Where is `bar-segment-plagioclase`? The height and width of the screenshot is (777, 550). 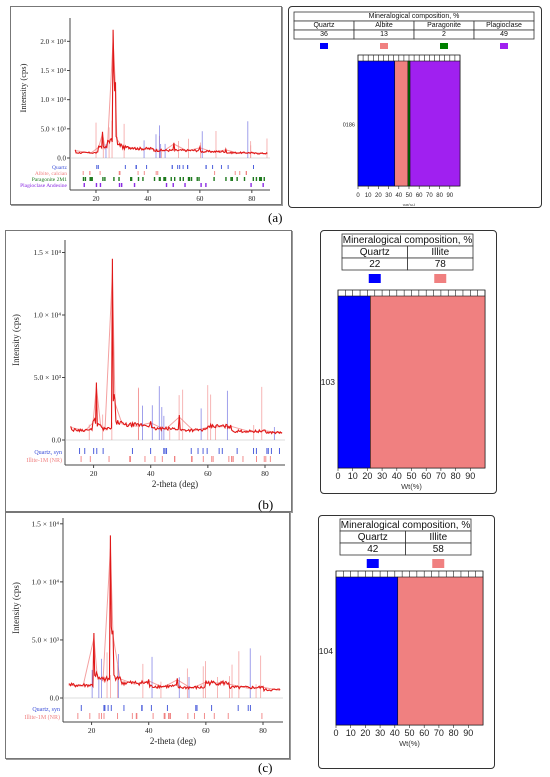 bar-segment-plagioclase is located at coordinates (435, 123).